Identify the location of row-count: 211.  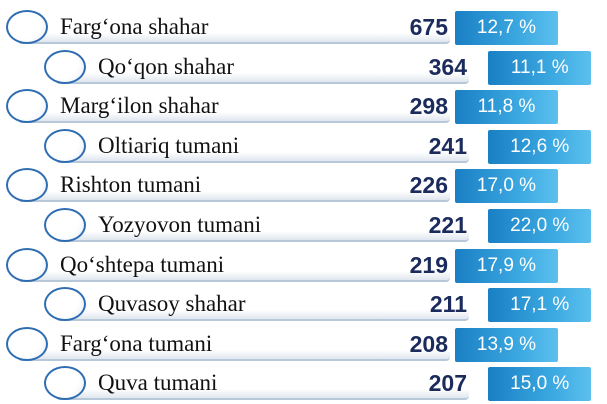
(448, 304).